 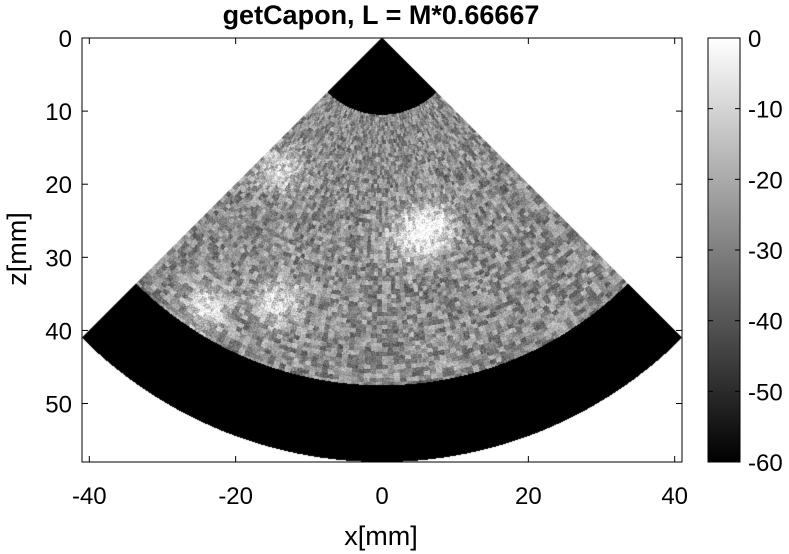 I want to click on colorbar-ticks: 0 -10 -20 -30 -40 -50 -60, so click(x=745, y=251).